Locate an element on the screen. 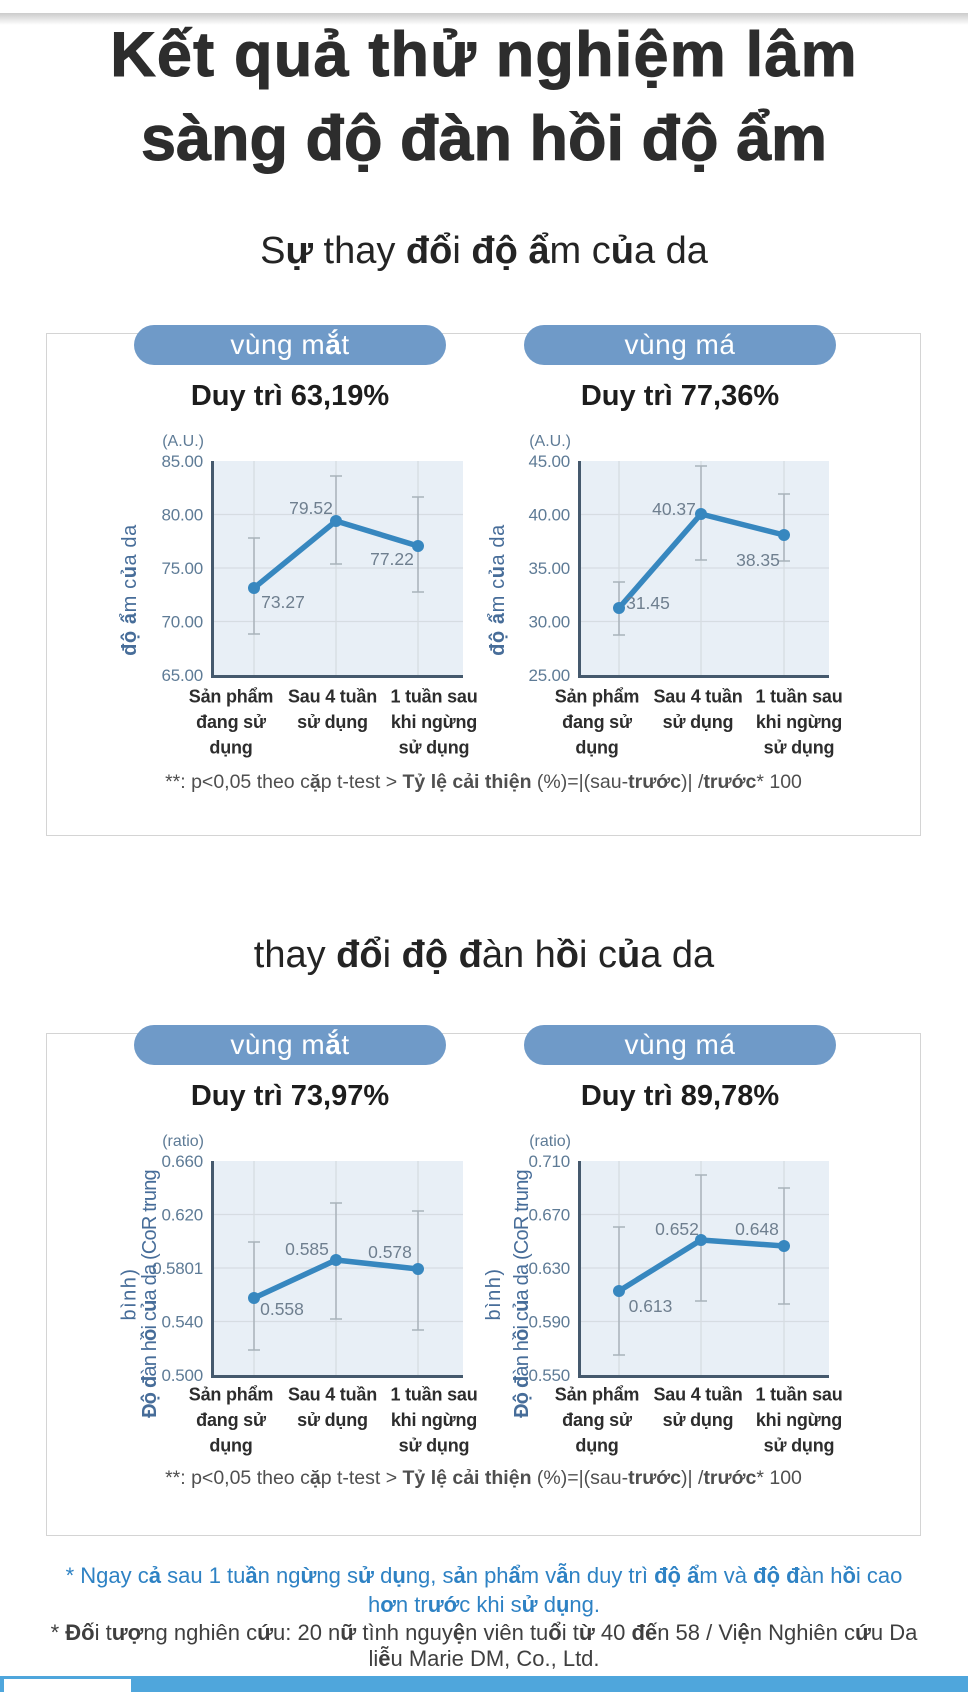  svg-text: 40.37 is located at coordinates (674, 509).